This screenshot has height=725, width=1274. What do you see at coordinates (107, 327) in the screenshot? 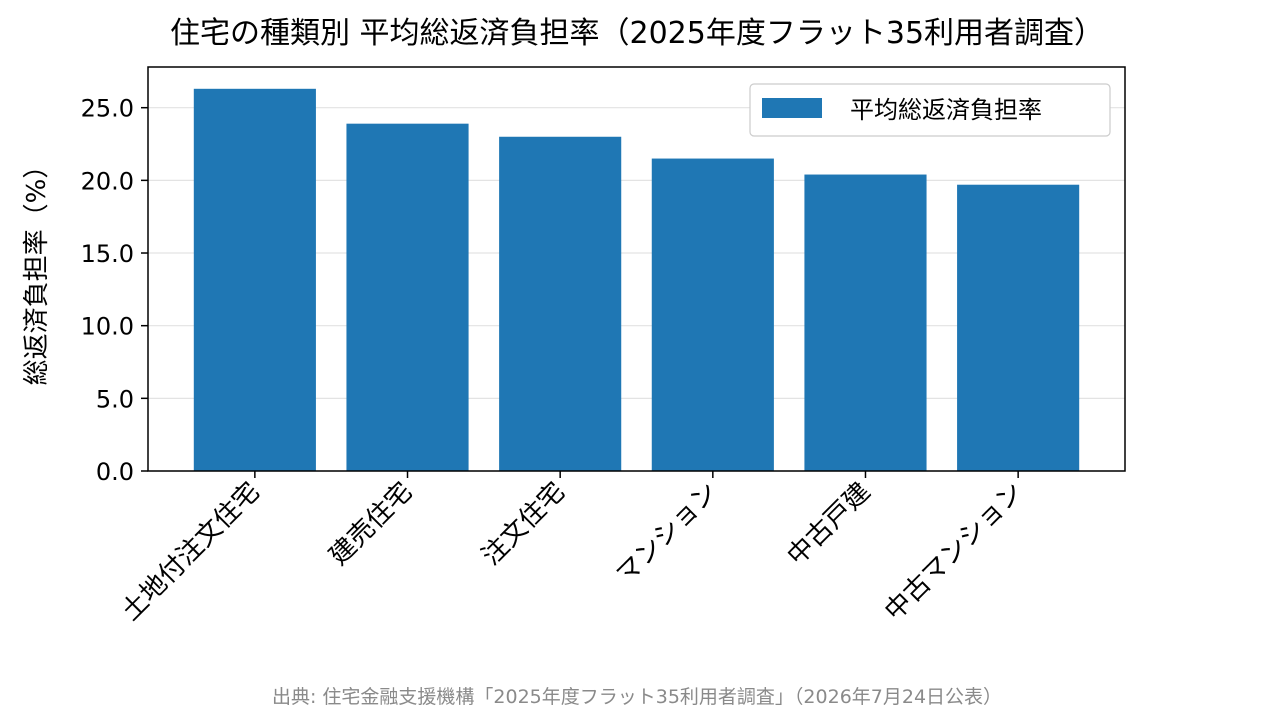
I see `y-tick-label: 10.0` at bounding box center [107, 327].